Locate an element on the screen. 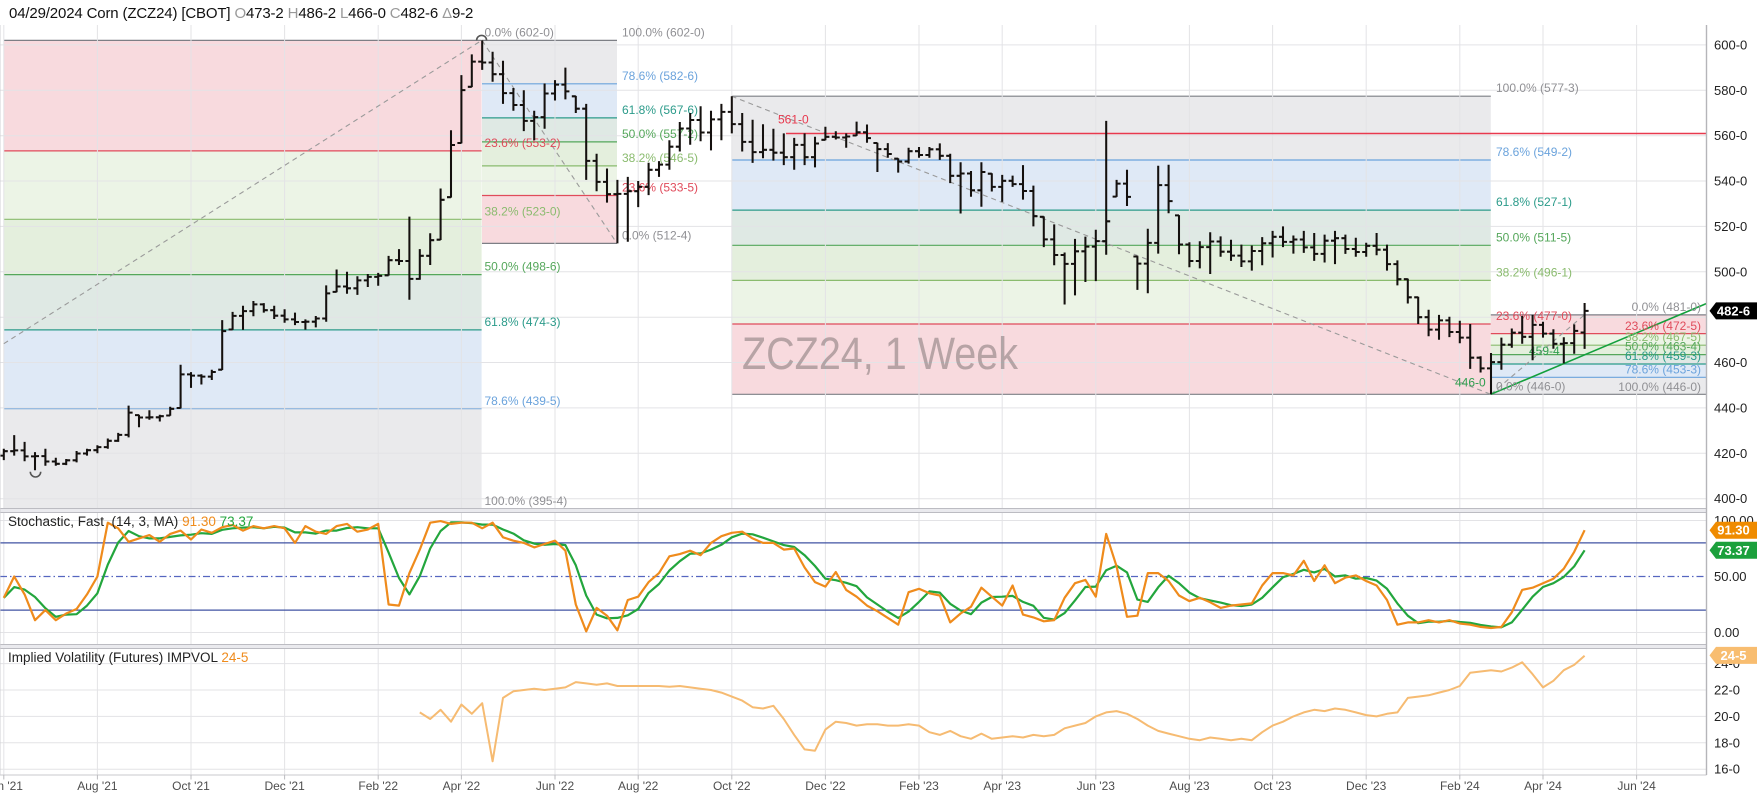 The height and width of the screenshot is (803, 1760). svg-text: 38.2% (496-1) is located at coordinates (1534, 273).